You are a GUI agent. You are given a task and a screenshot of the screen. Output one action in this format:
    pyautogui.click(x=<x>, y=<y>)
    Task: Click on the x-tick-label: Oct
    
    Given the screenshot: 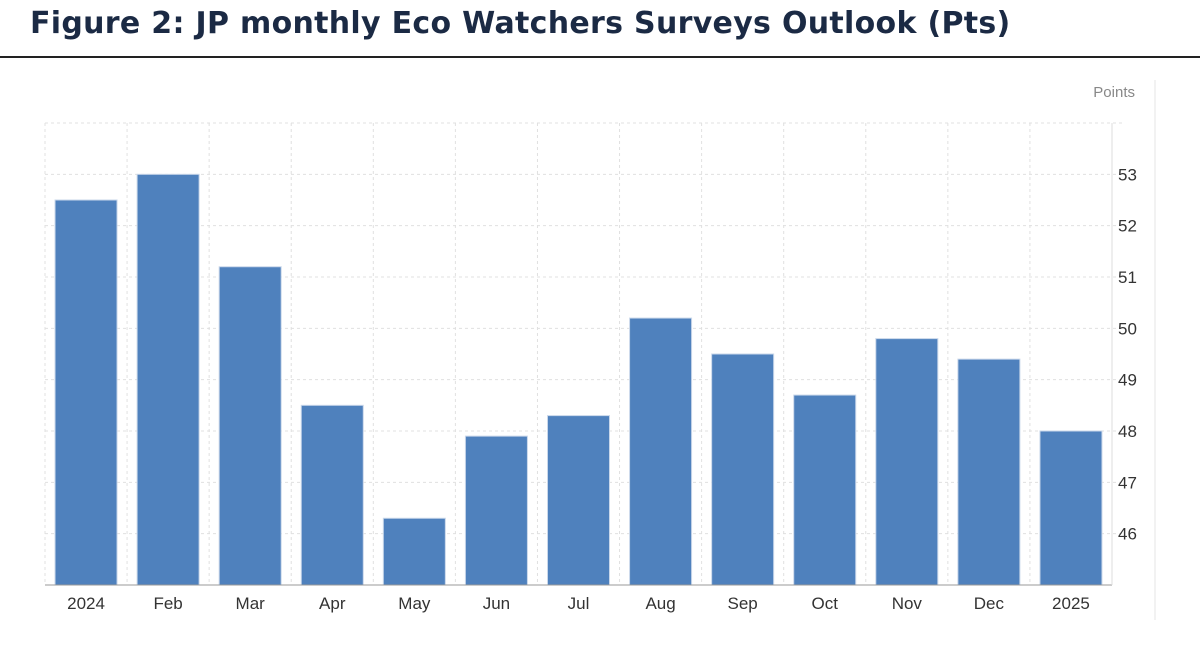 What is the action you would take?
    pyautogui.click(x=825, y=603)
    